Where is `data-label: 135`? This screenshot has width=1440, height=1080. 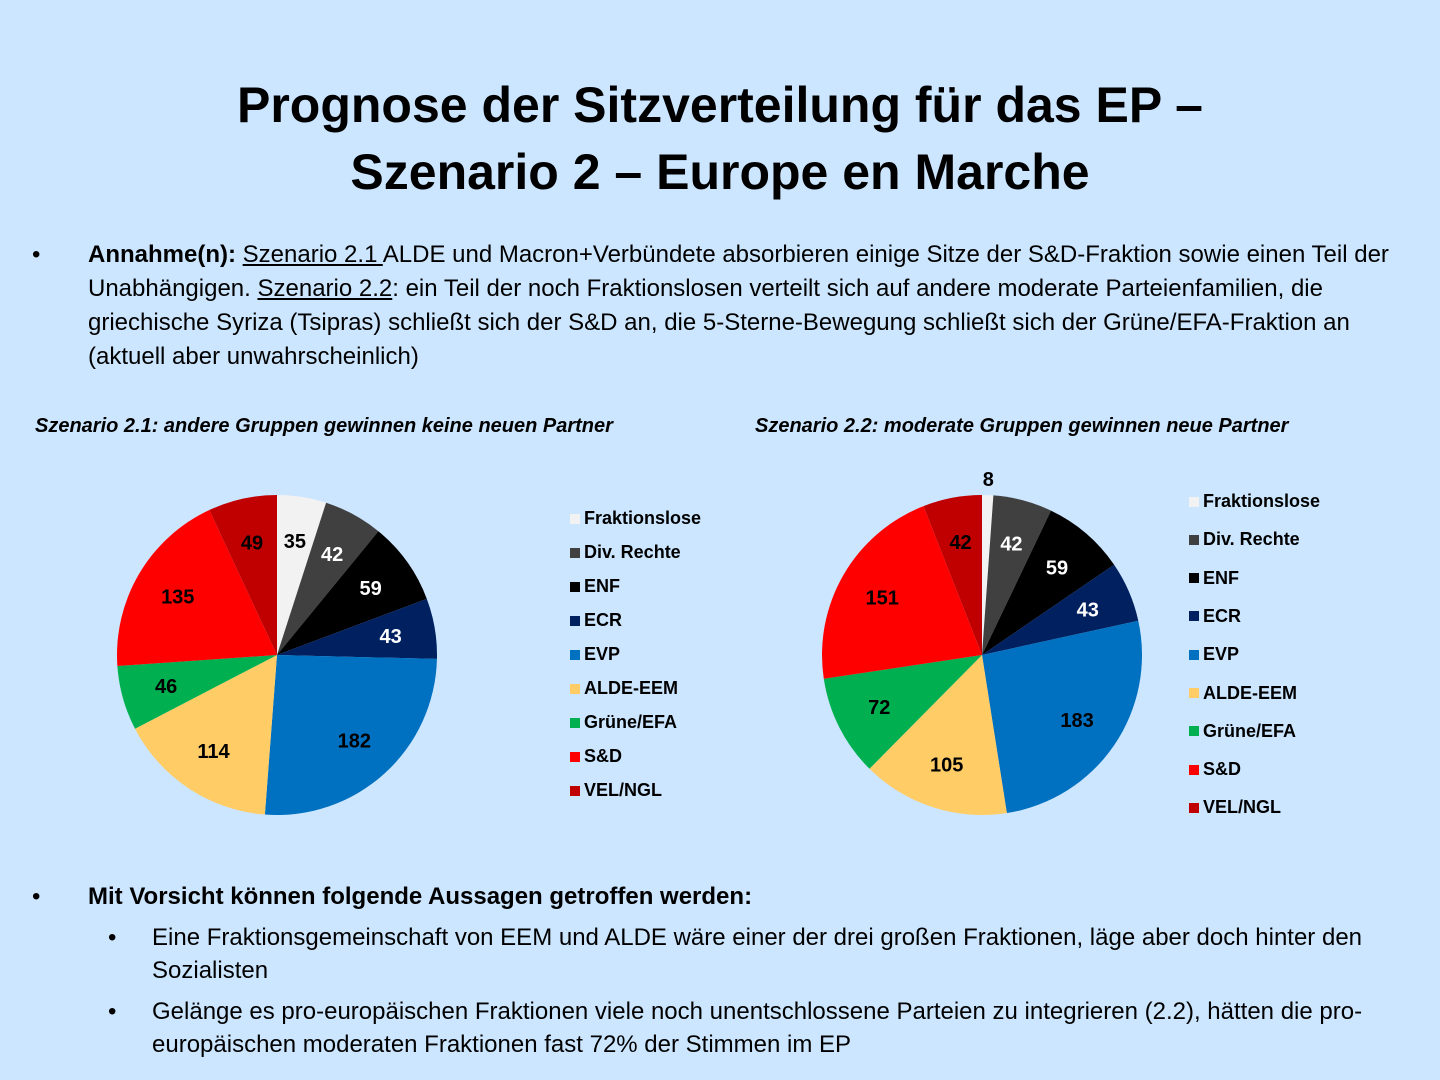
data-label: 135 is located at coordinates (177, 598).